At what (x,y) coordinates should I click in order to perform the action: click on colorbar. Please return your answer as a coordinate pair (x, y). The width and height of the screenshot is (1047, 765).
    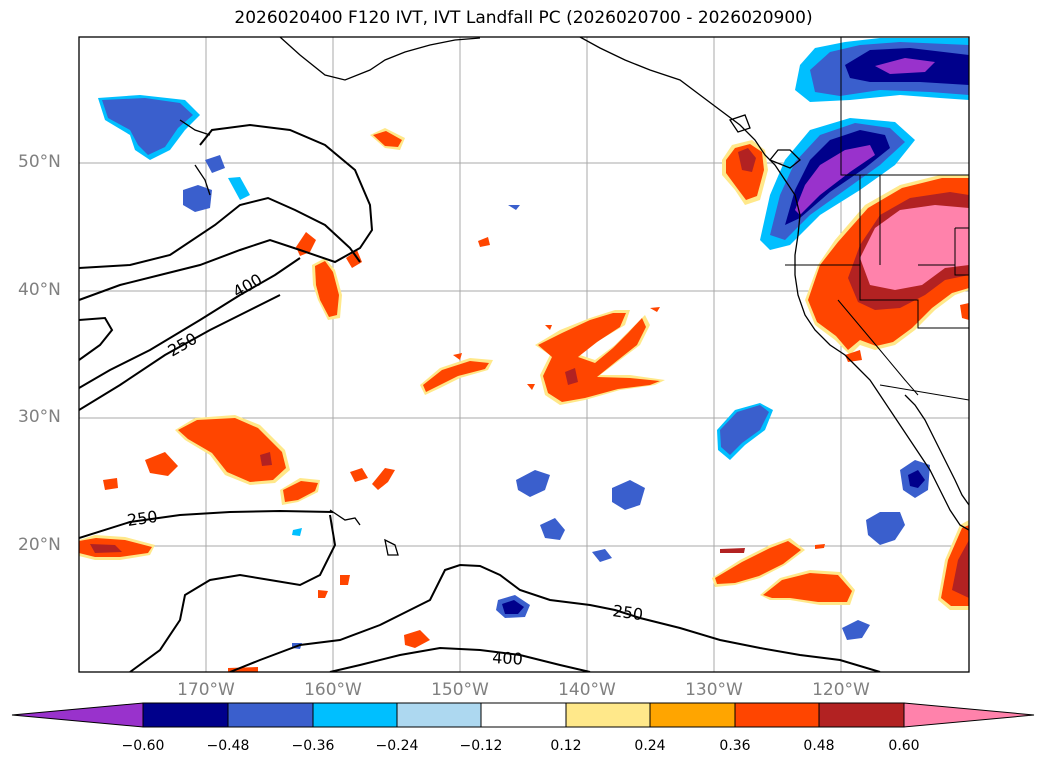
    Looking at the image, I should click on (523, 715).